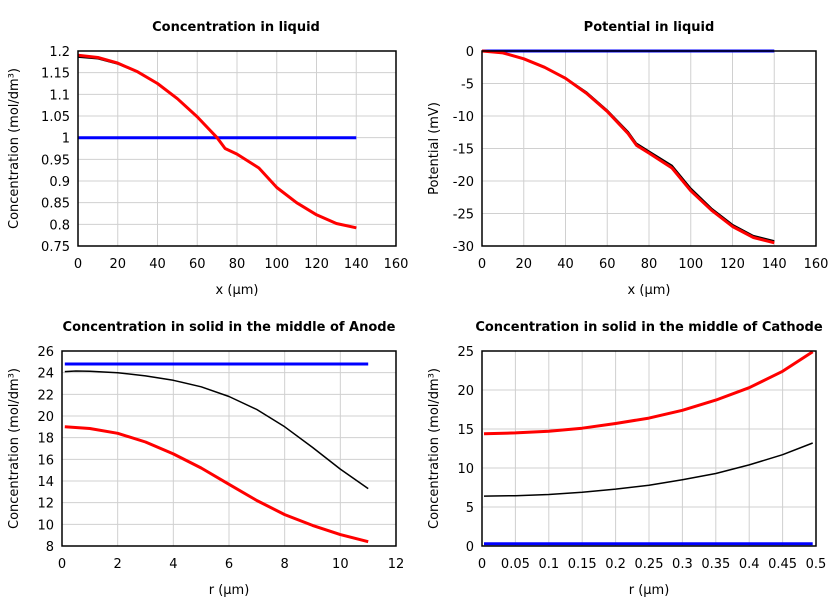 Image resolution: width=840 pixels, height=600 pixels. What do you see at coordinates (816, 564) in the screenshot?
I see `x-tick-label: 0.5` at bounding box center [816, 564].